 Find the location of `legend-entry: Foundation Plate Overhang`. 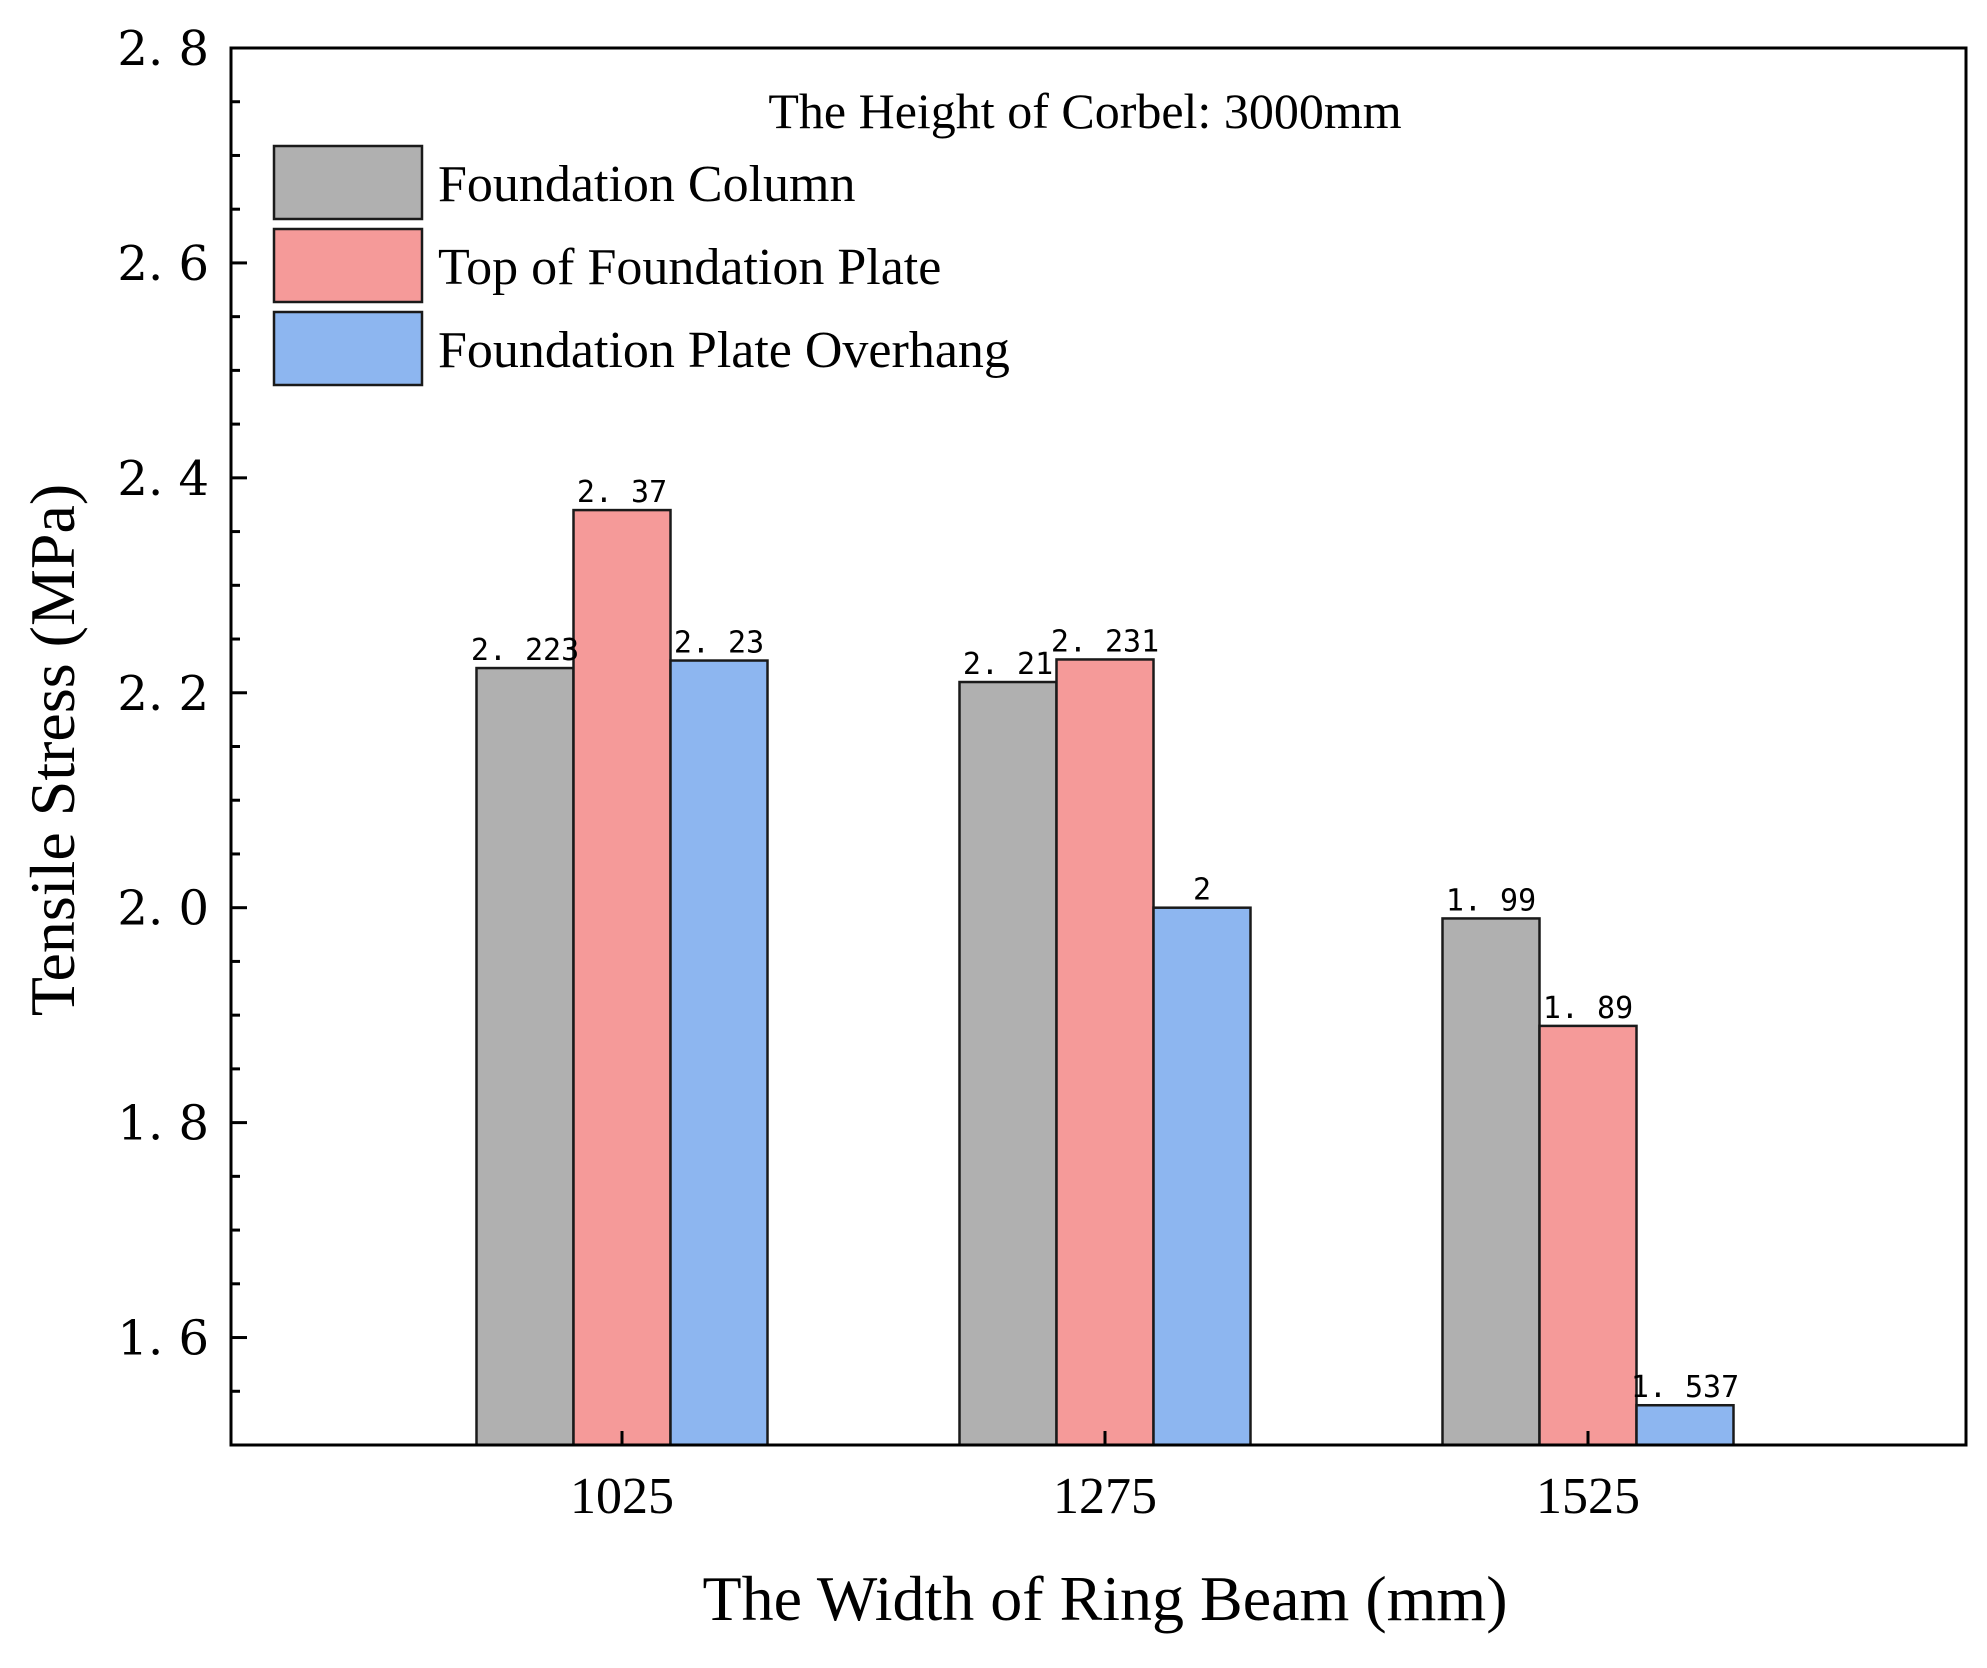

legend-entry: Foundation Plate Overhang is located at coordinates (724, 350).